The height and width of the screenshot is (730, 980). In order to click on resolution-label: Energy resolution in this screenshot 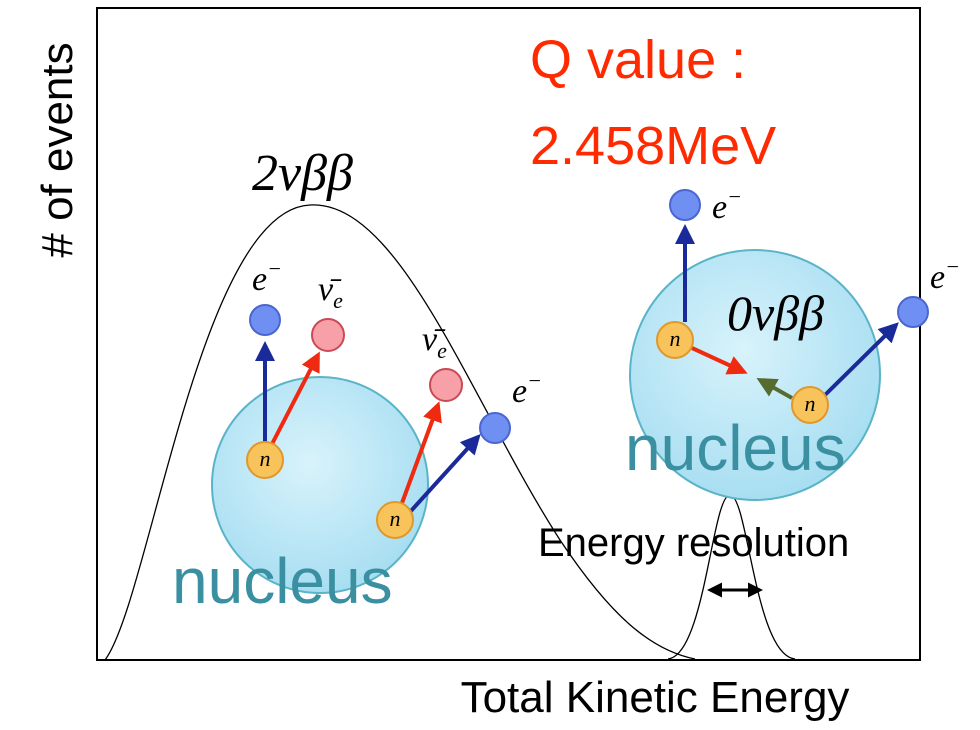, I will do `click(693, 543)`.